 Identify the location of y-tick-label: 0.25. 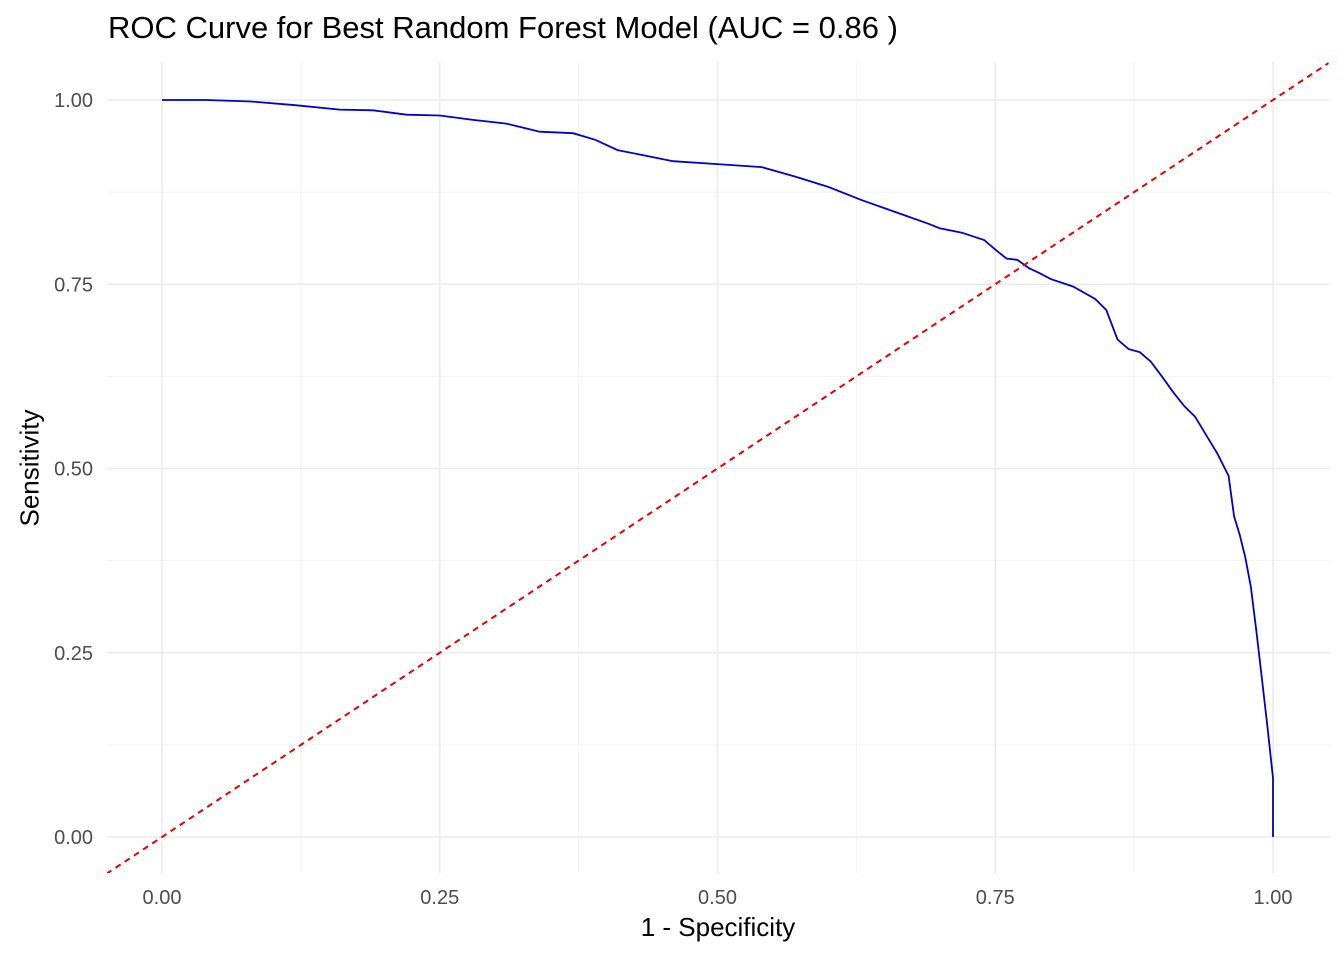
(73, 654).